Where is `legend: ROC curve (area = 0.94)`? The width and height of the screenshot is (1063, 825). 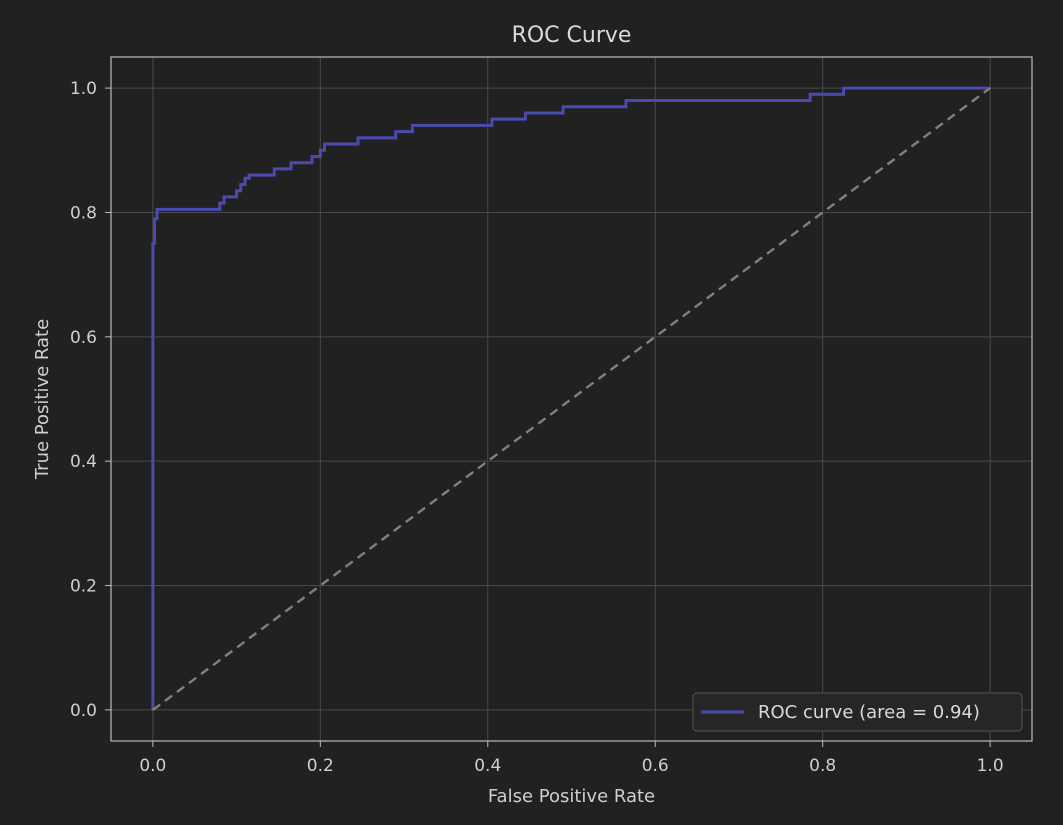 legend: ROC curve (area = 0.94) is located at coordinates (857, 712).